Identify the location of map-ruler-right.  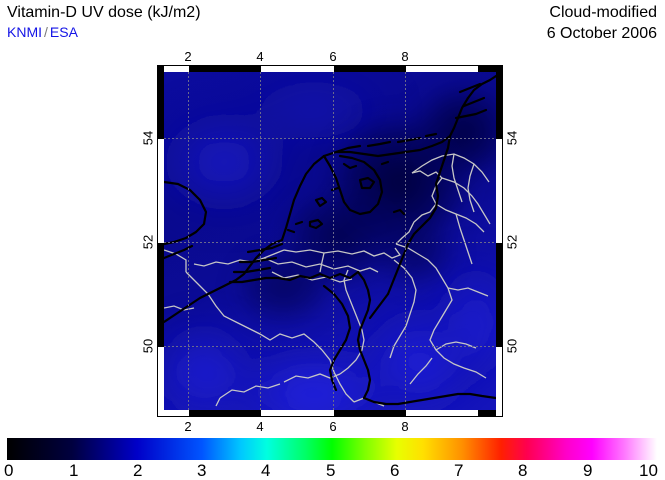
(499, 241).